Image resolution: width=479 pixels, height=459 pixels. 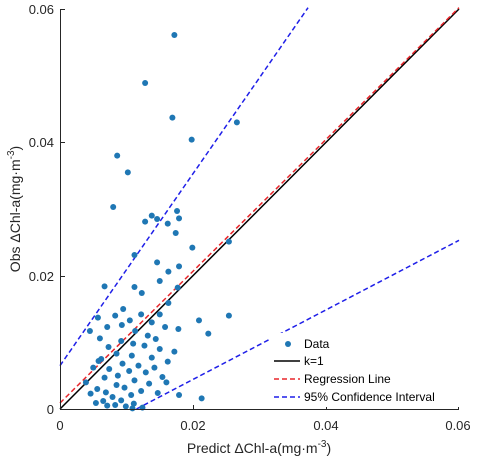 What do you see at coordinates (347, 379) in the screenshot?
I see `legend-label: Regression Line` at bounding box center [347, 379].